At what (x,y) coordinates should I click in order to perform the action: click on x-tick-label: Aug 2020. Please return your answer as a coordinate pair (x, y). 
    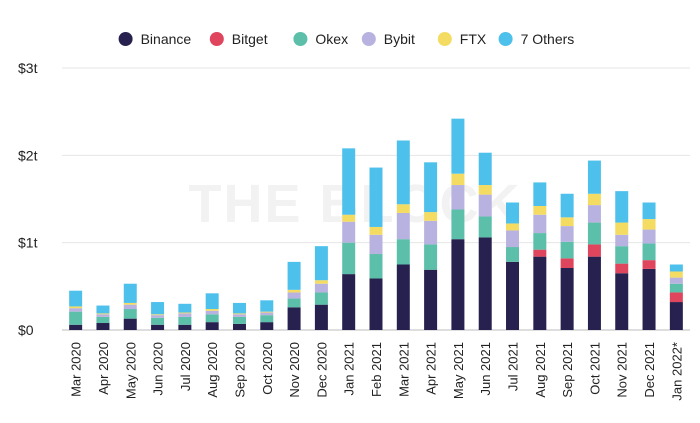
    Looking at the image, I should click on (212, 370).